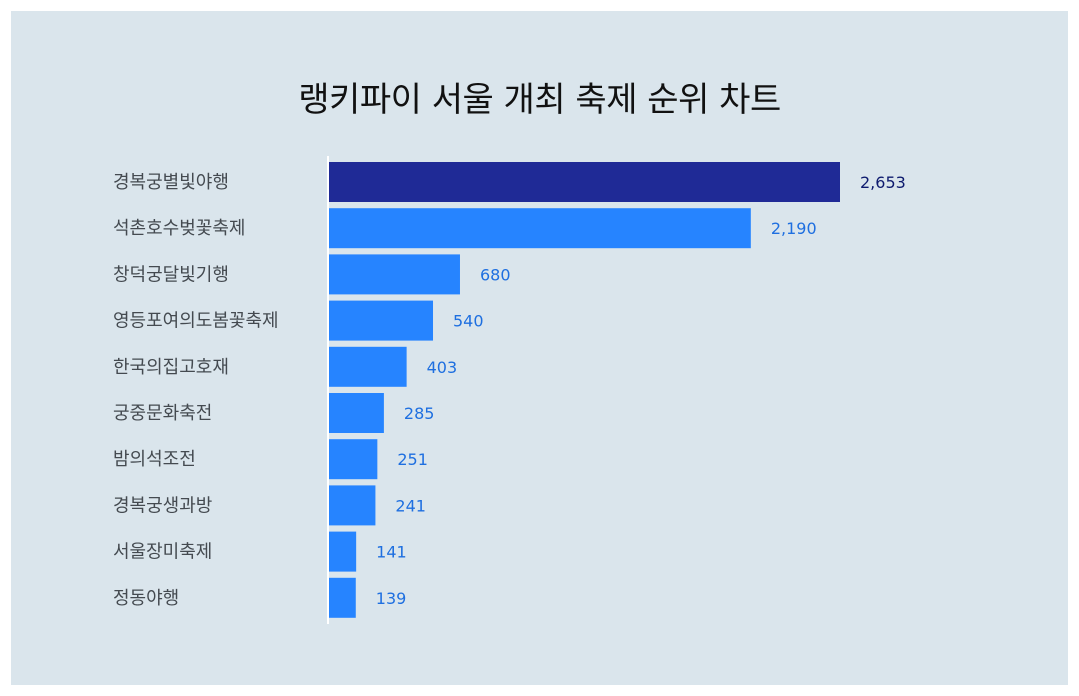  I want to click on category-label: 경복궁별빛야행, so click(171, 182).